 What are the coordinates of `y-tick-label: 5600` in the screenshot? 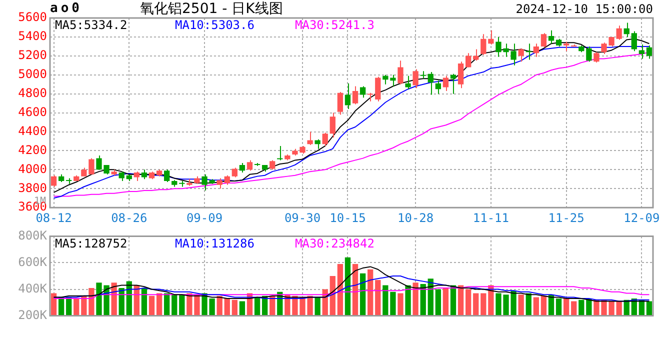 It's located at (32, 17).